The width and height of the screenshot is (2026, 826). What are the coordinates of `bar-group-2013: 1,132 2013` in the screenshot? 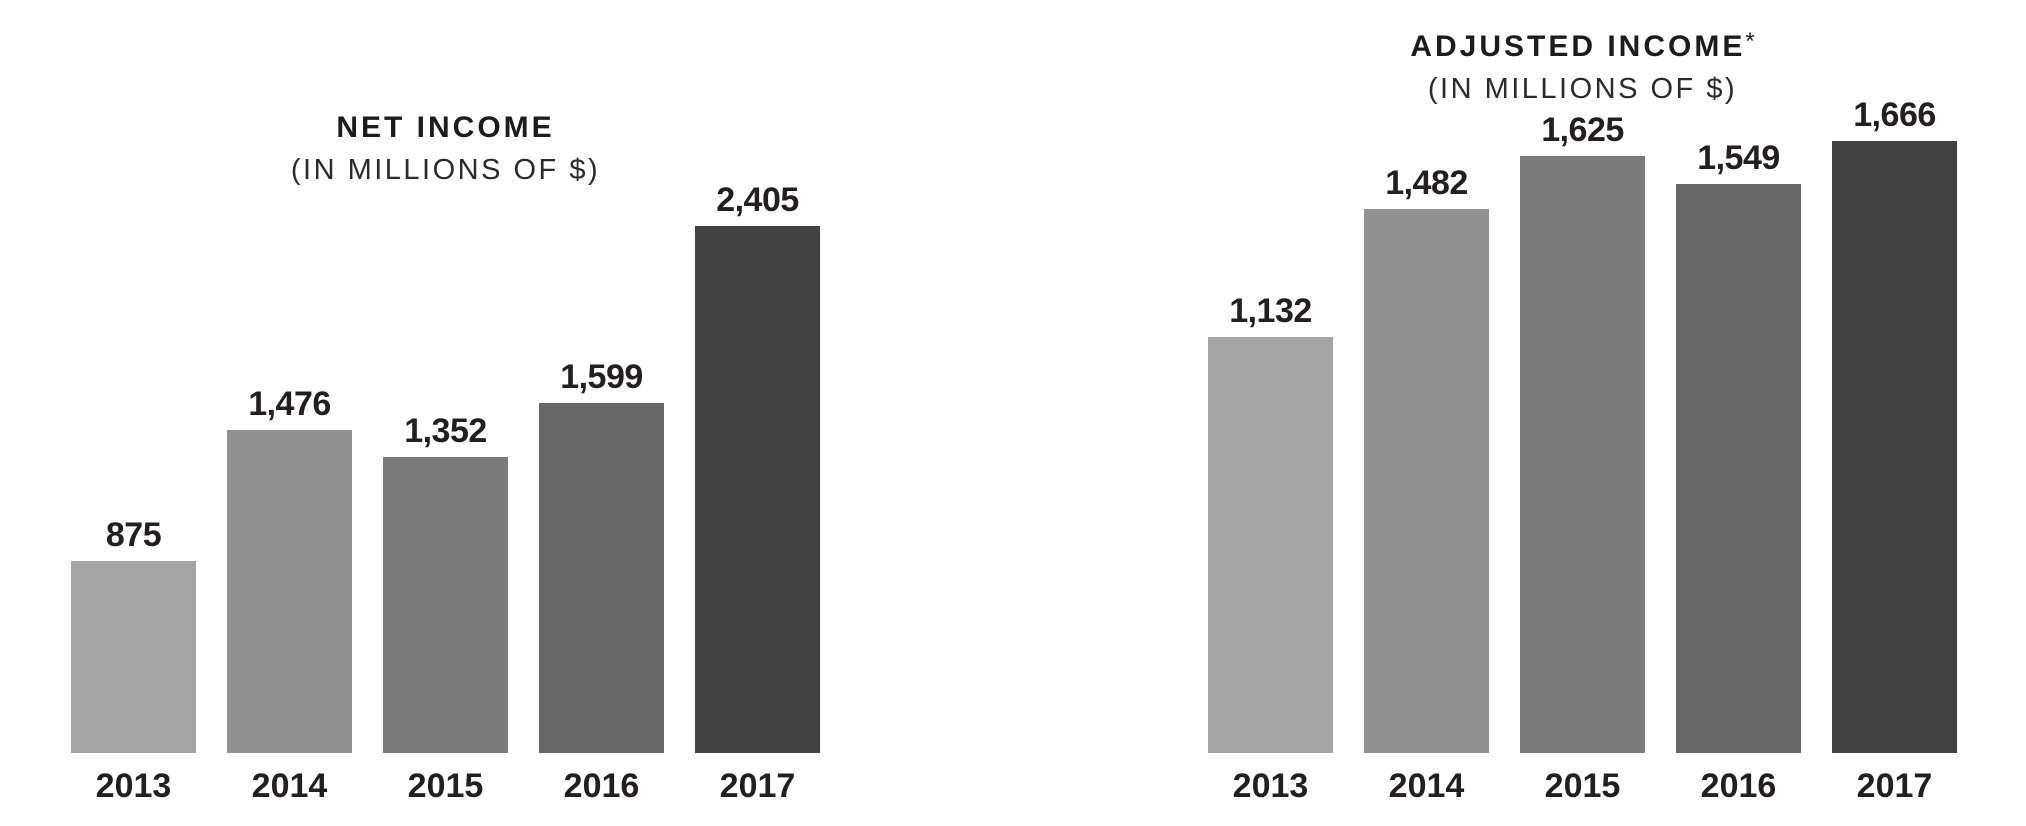 It's located at (1270, 548).